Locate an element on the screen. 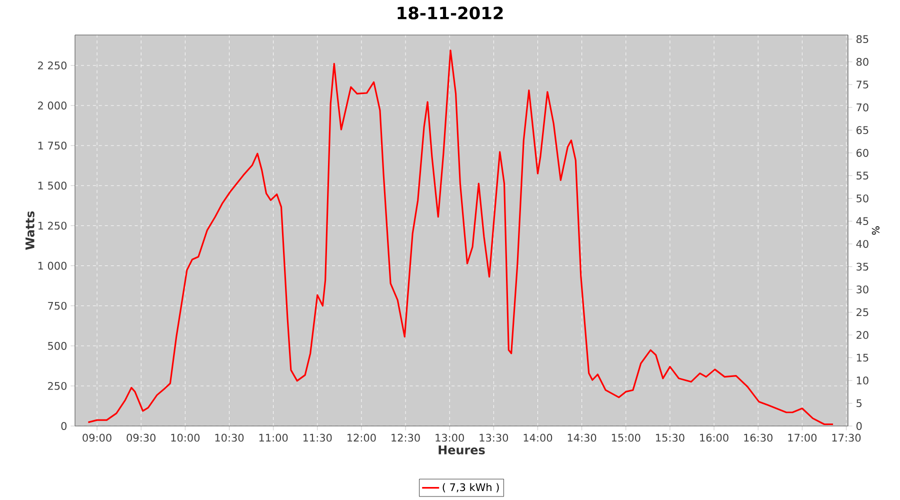 Image resolution: width=900 pixels, height=500 pixels. x-tick-label: 13:30 is located at coordinates (494, 438).